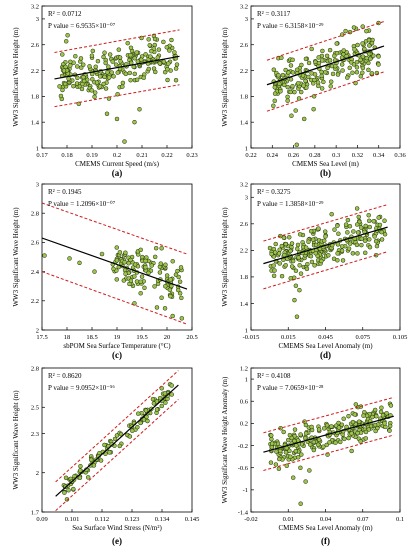  I want to click on upper-confidence-line, so click(117, 426).